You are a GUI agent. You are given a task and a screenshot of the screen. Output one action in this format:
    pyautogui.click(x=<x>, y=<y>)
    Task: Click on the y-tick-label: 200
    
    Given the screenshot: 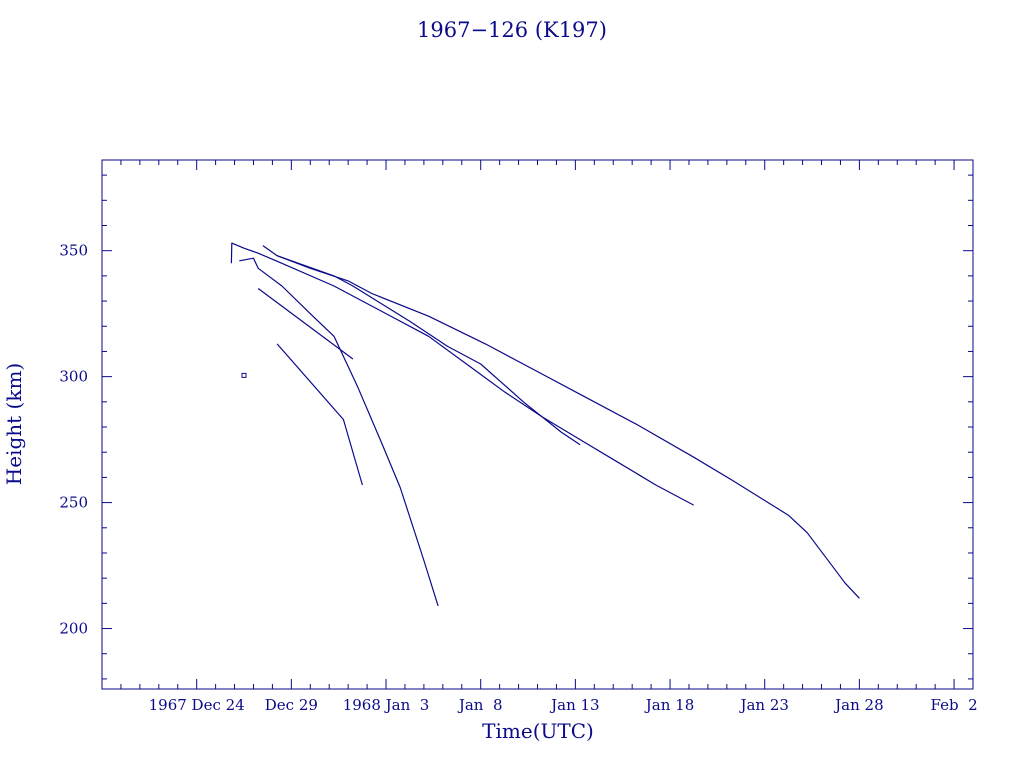 What is the action you would take?
    pyautogui.click(x=73, y=629)
    